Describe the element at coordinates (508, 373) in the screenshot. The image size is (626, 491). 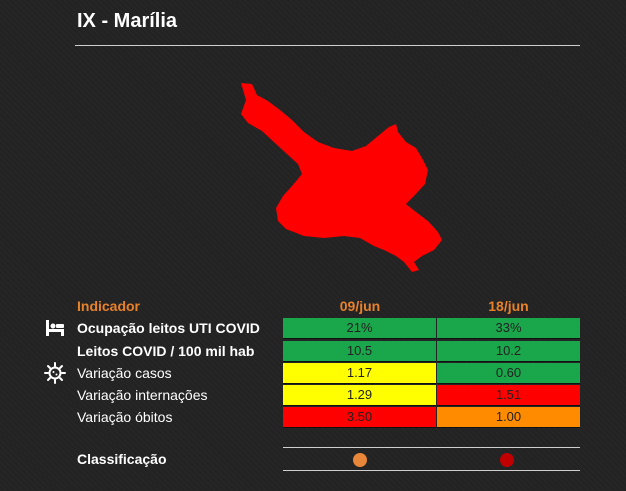
I see `value-cell-date2: 0.60` at that location.